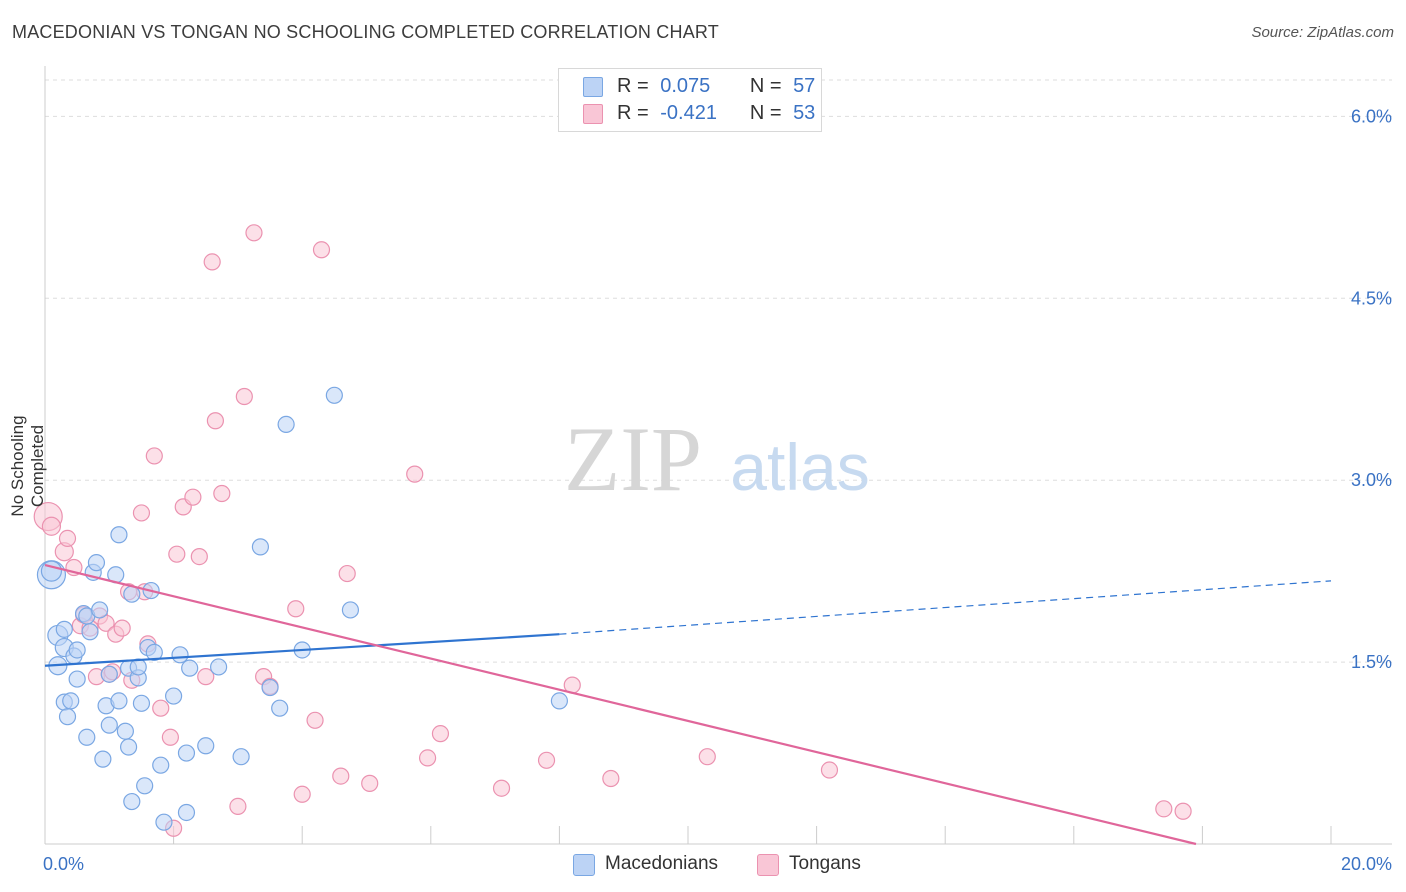 The width and height of the screenshot is (1406, 892). Describe the element at coordinates (1371, 116) in the screenshot. I see `y-tick-label: 6.0%` at that location.